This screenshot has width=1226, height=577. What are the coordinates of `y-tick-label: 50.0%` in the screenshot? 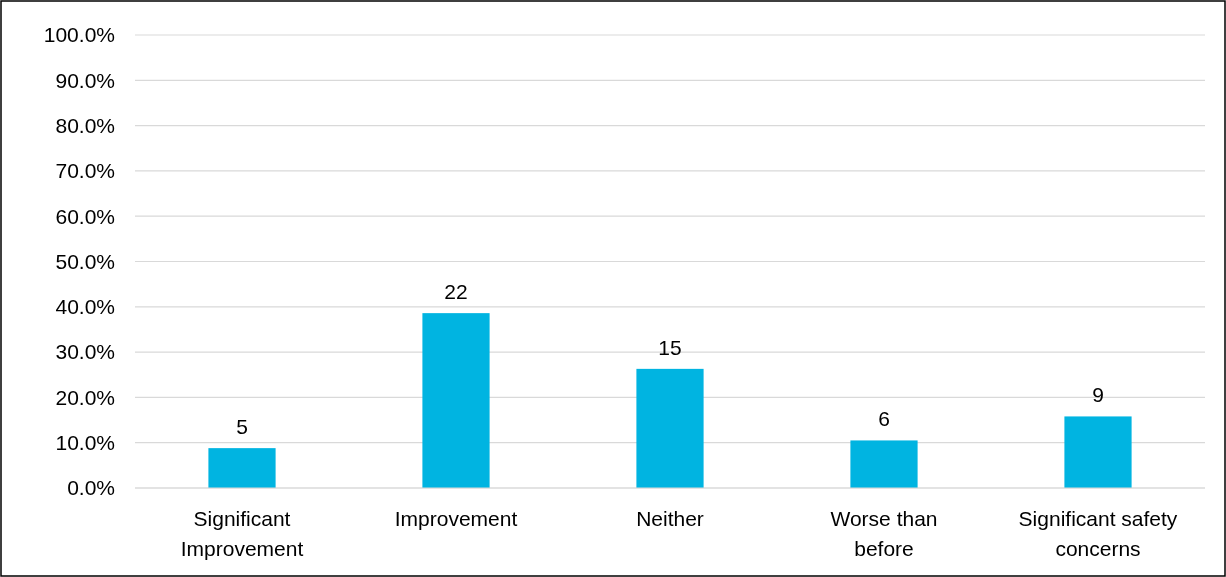 It's located at (85, 261).